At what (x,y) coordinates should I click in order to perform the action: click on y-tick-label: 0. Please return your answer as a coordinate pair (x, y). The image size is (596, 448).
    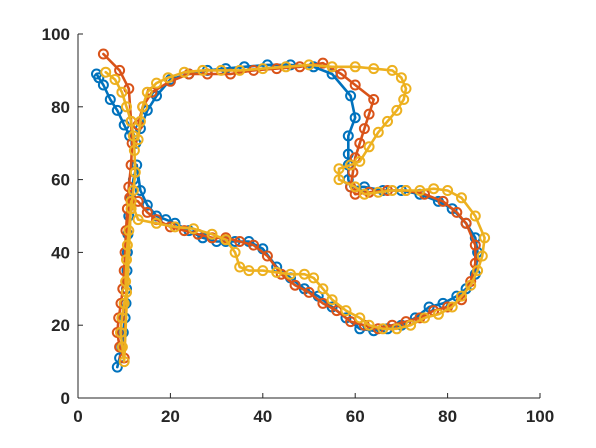
    Looking at the image, I should click on (65, 398).